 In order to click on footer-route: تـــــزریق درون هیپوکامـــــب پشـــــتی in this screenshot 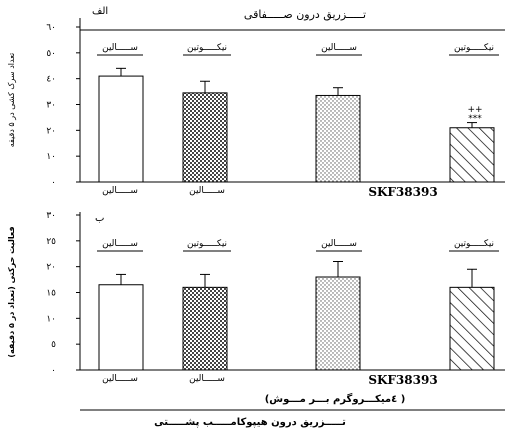, I will do `click(250, 422)`.